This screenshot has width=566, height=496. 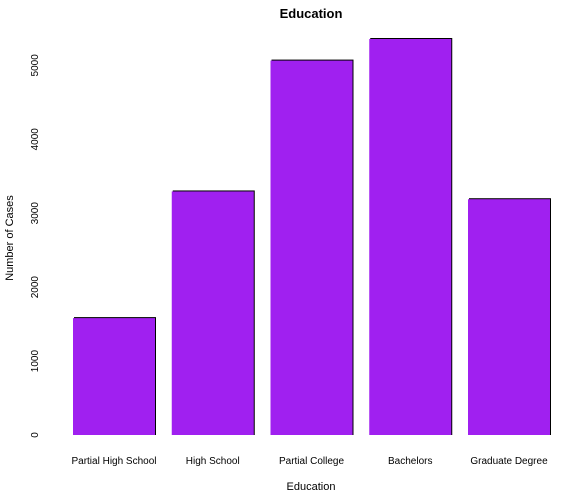 I want to click on y-tick-label: 4000, so click(x=35, y=139).